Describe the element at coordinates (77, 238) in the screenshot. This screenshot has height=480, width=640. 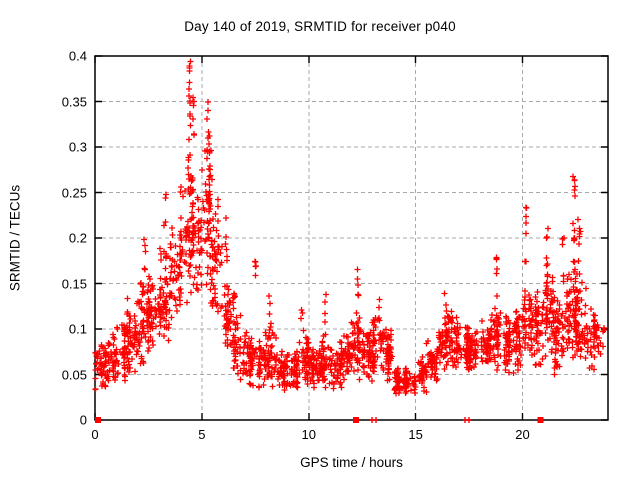
I see `y-tick-label: 0.2` at that location.